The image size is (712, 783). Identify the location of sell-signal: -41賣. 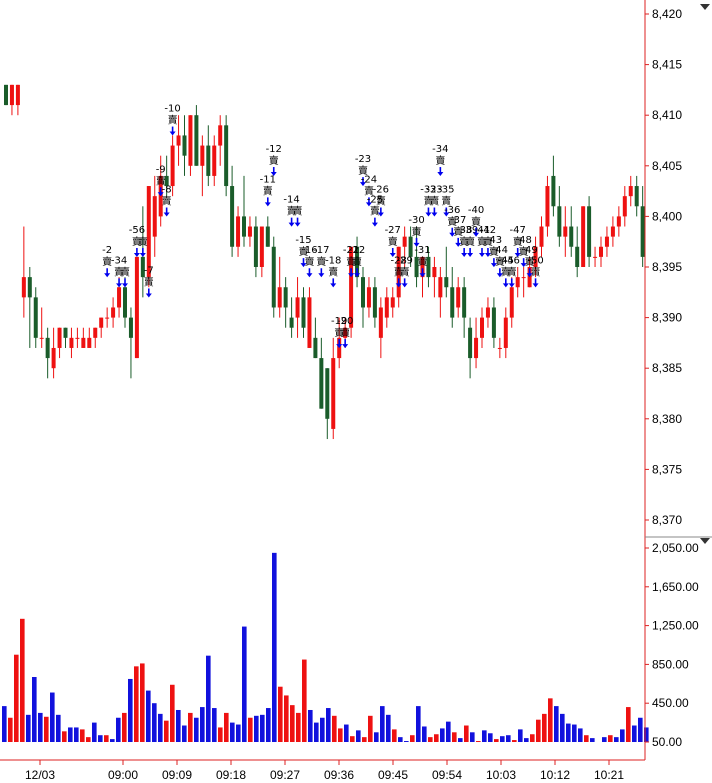
(482, 241).